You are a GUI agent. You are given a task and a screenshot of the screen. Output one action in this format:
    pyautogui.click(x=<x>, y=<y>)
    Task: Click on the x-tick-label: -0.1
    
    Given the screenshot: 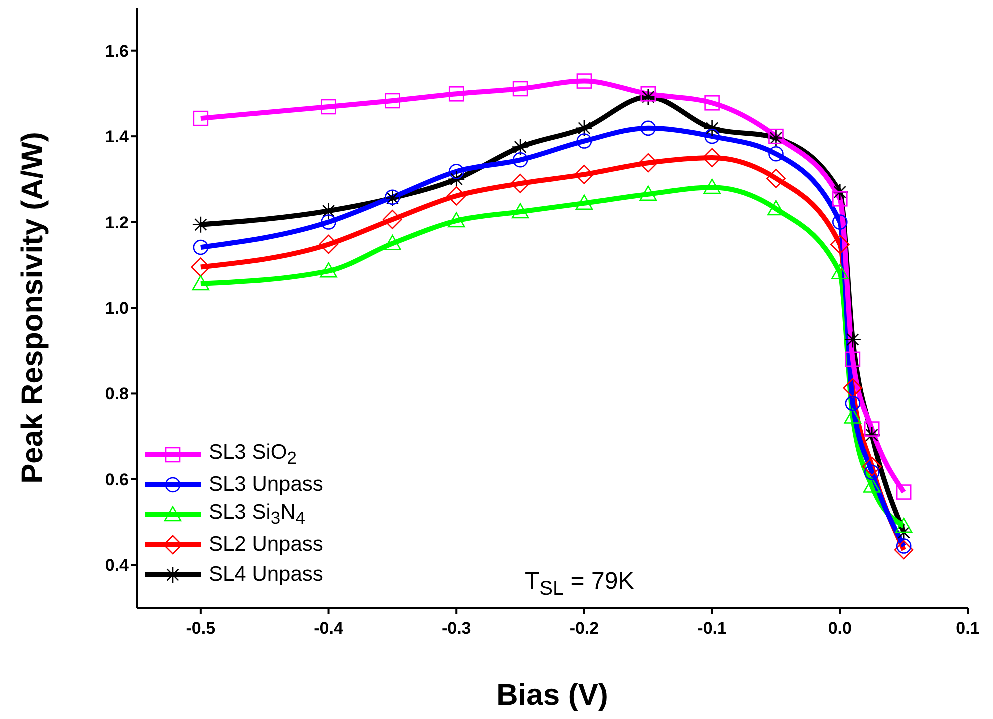 What is the action you would take?
    pyautogui.click(x=712, y=628)
    